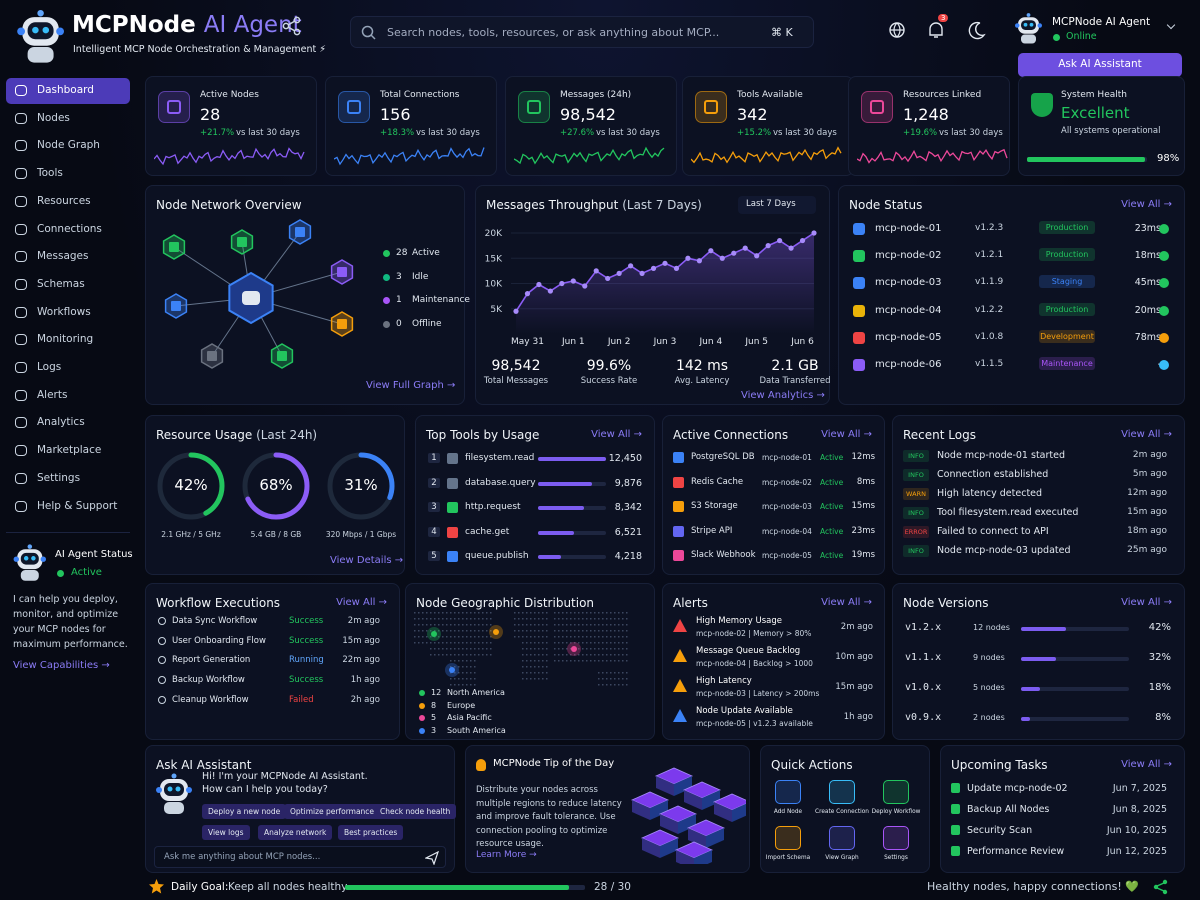 The width and height of the screenshot is (1200, 900). Describe the element at coordinates (68, 174) in the screenshot. I see `nav-item: Tools` at that location.